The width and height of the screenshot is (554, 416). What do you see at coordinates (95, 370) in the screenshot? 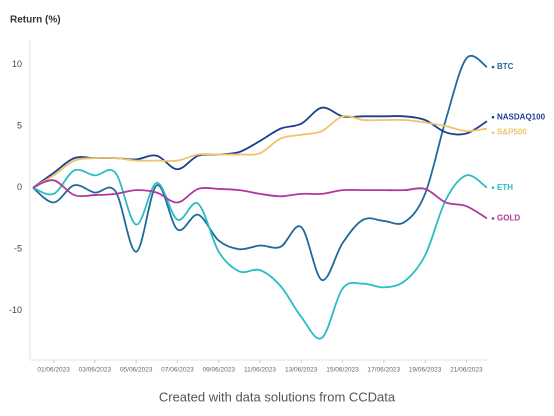
I see `x-tick-label: 03/06/2023` at bounding box center [95, 370].